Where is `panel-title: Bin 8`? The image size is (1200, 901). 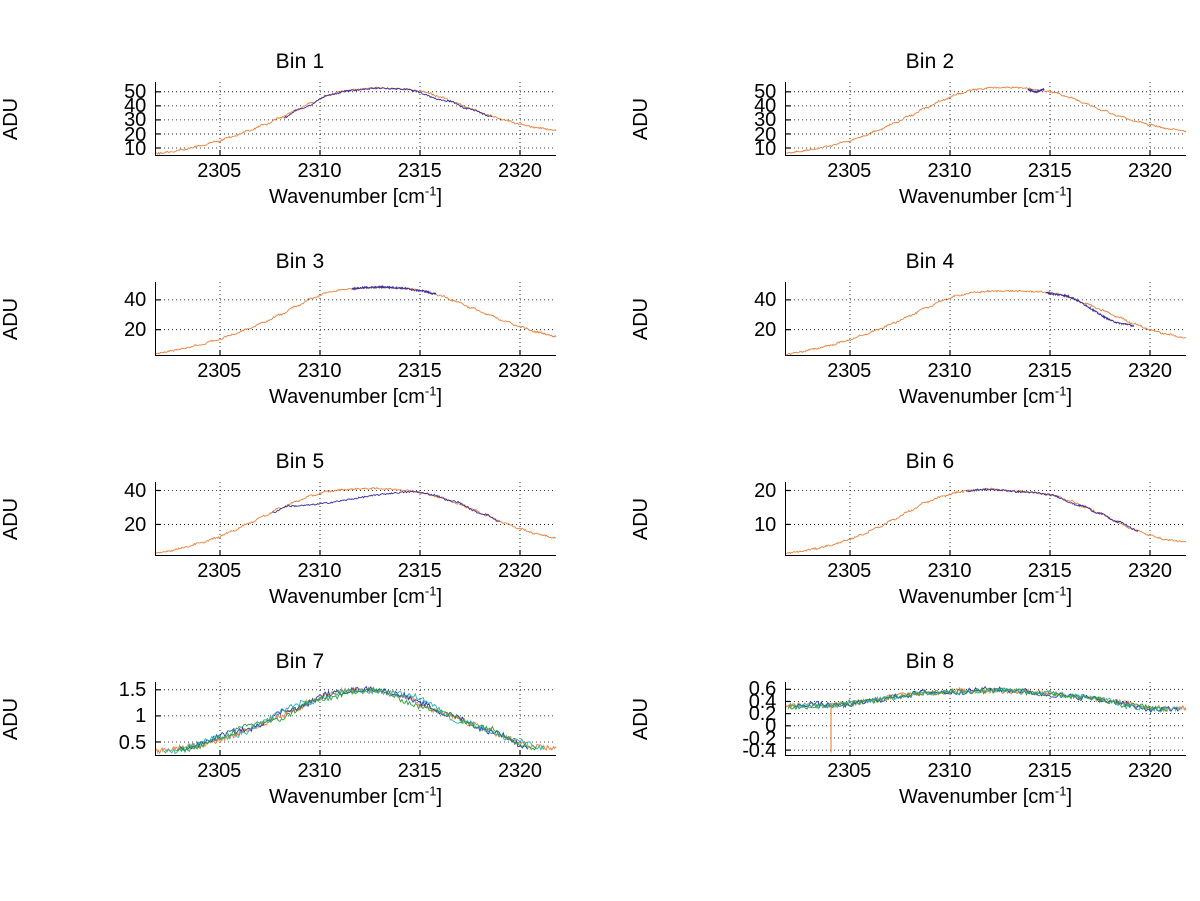 panel-title: Bin 8 is located at coordinates (930, 661).